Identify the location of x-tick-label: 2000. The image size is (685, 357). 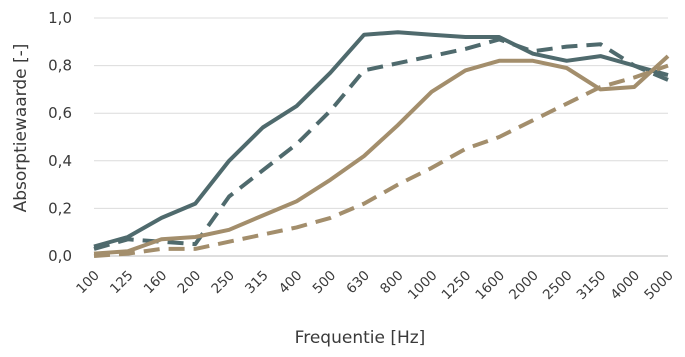
(524, 286).